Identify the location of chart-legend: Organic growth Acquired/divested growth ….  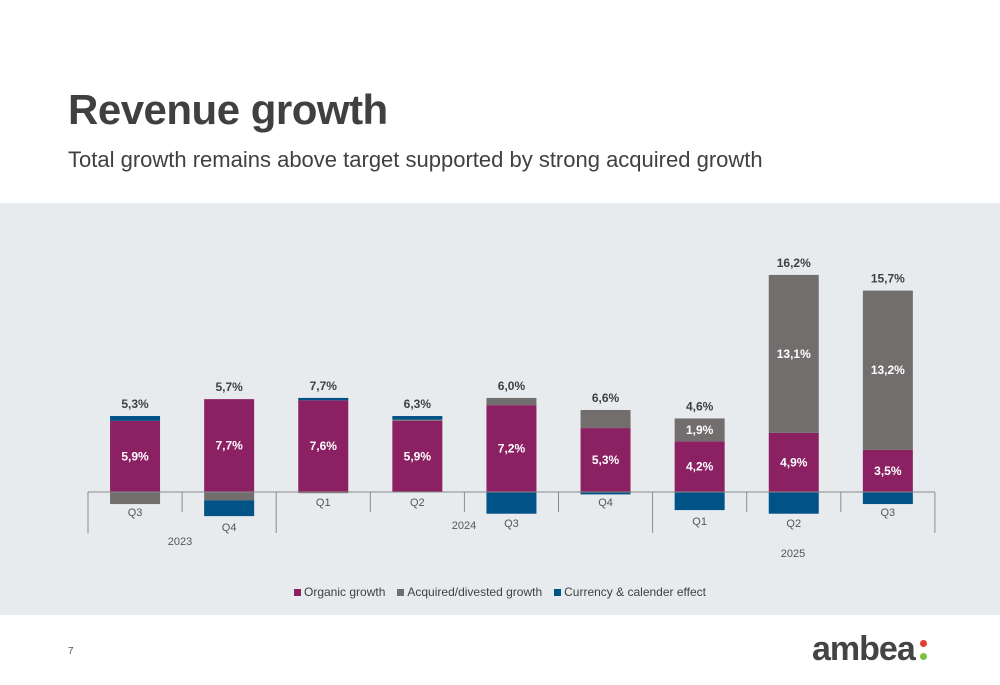
(500, 592).